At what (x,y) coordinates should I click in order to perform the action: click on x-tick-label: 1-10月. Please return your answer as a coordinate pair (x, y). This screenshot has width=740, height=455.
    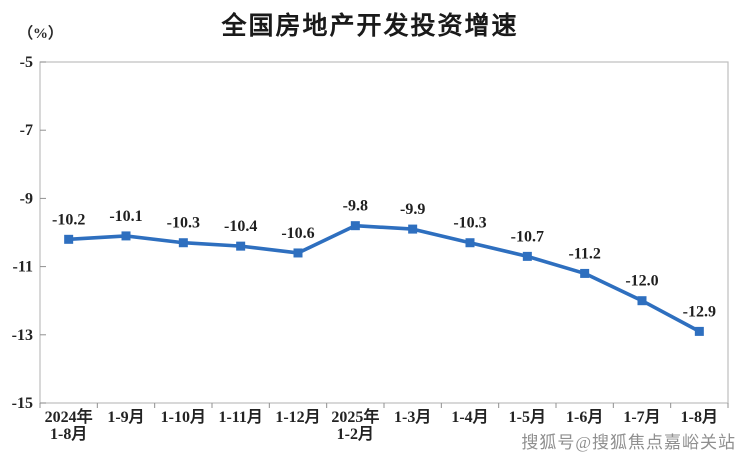
    Looking at the image, I should click on (183, 417).